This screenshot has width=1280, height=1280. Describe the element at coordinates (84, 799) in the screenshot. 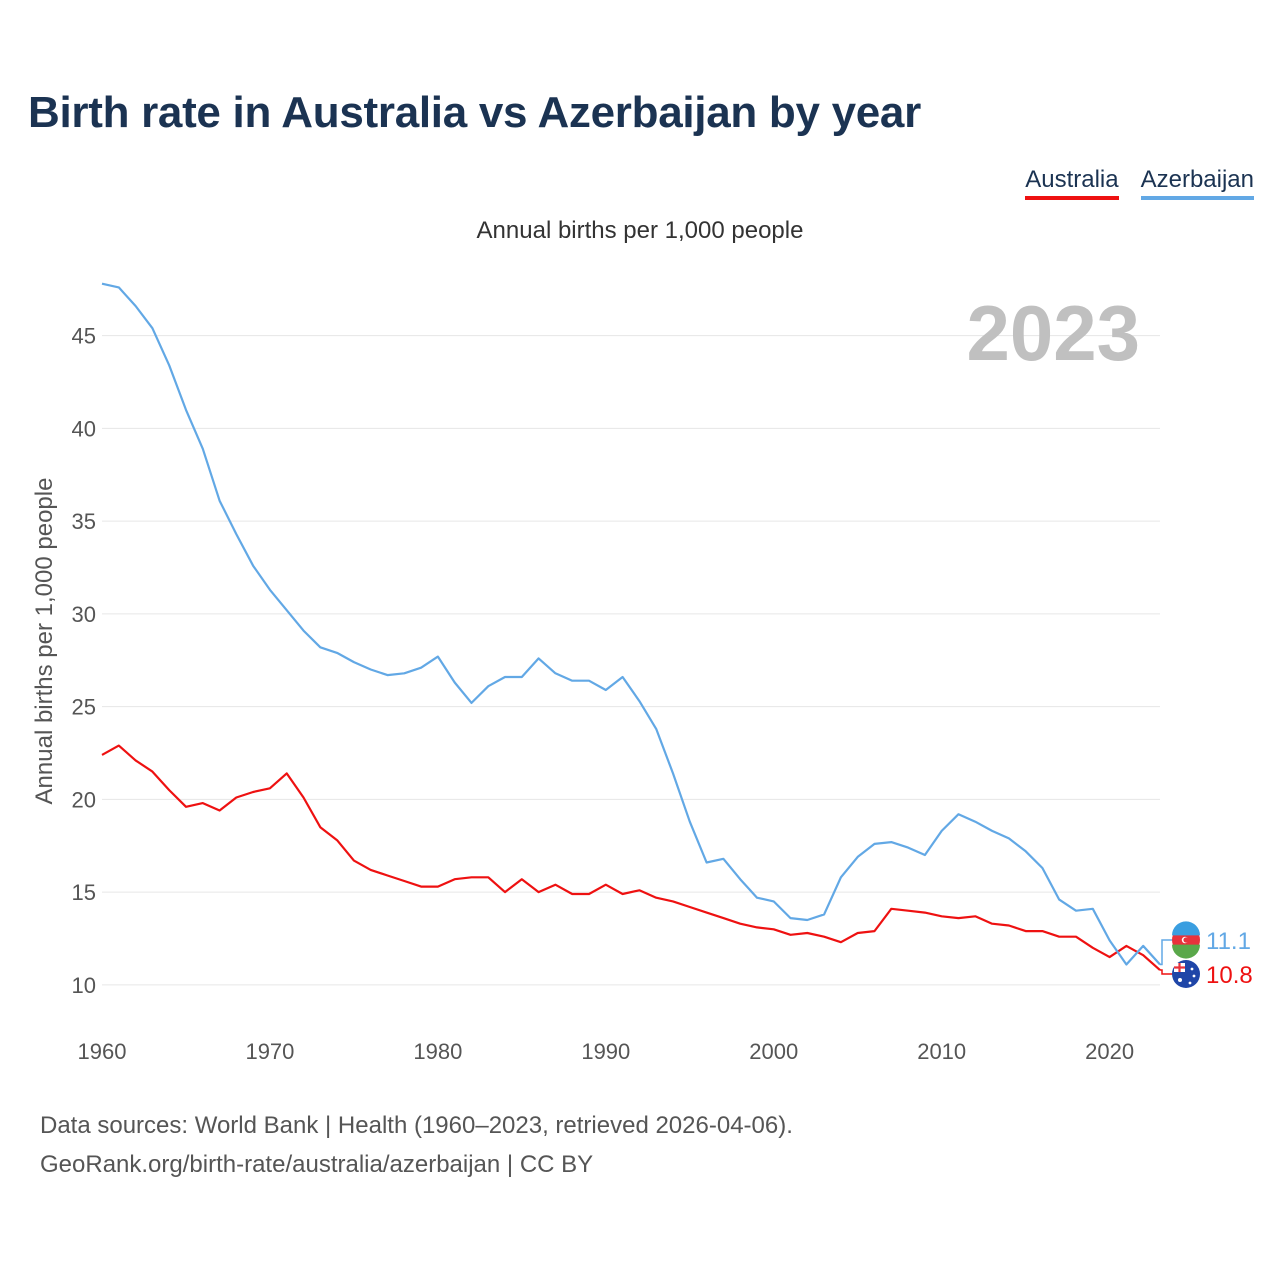

I see `y-tick-label: 20` at that location.